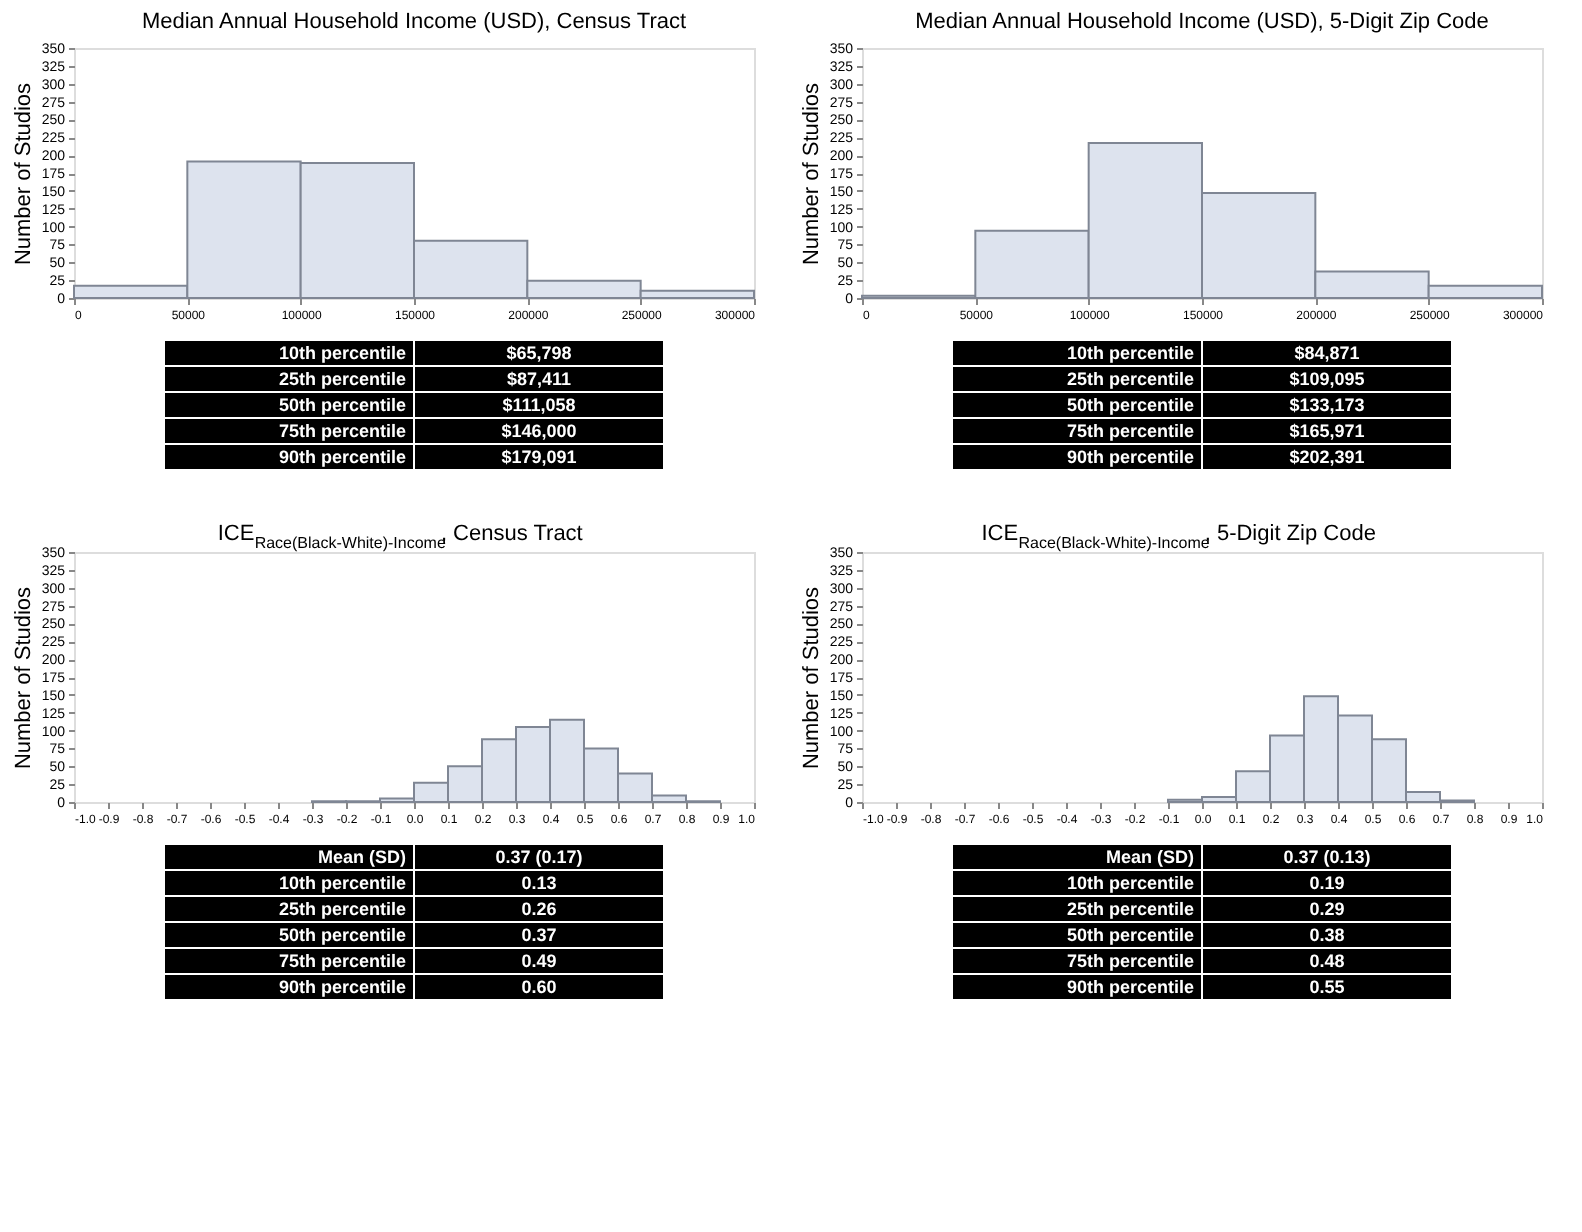  I want to click on text: 0.19, so click(1327, 883).